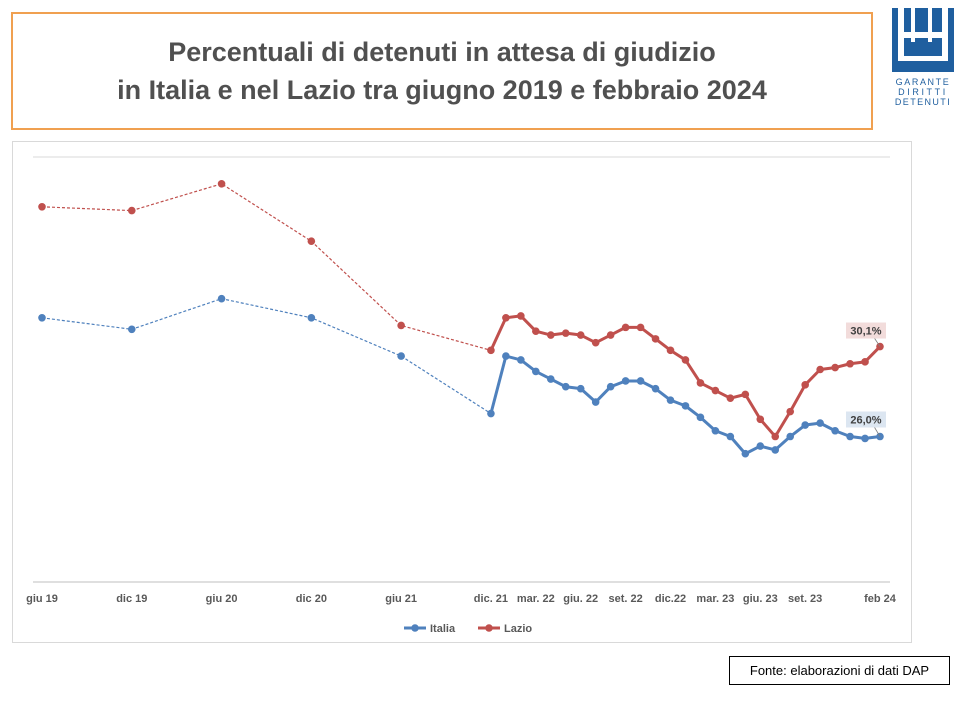 The width and height of the screenshot is (960, 720). I want to click on x-tick-label: giu 21, so click(401, 599).